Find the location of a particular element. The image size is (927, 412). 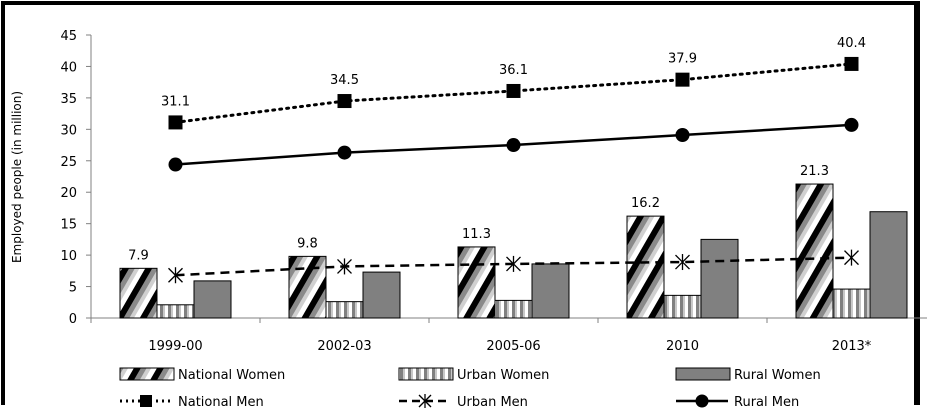

legend-rural-men: Rural Men is located at coordinates (737, 402).